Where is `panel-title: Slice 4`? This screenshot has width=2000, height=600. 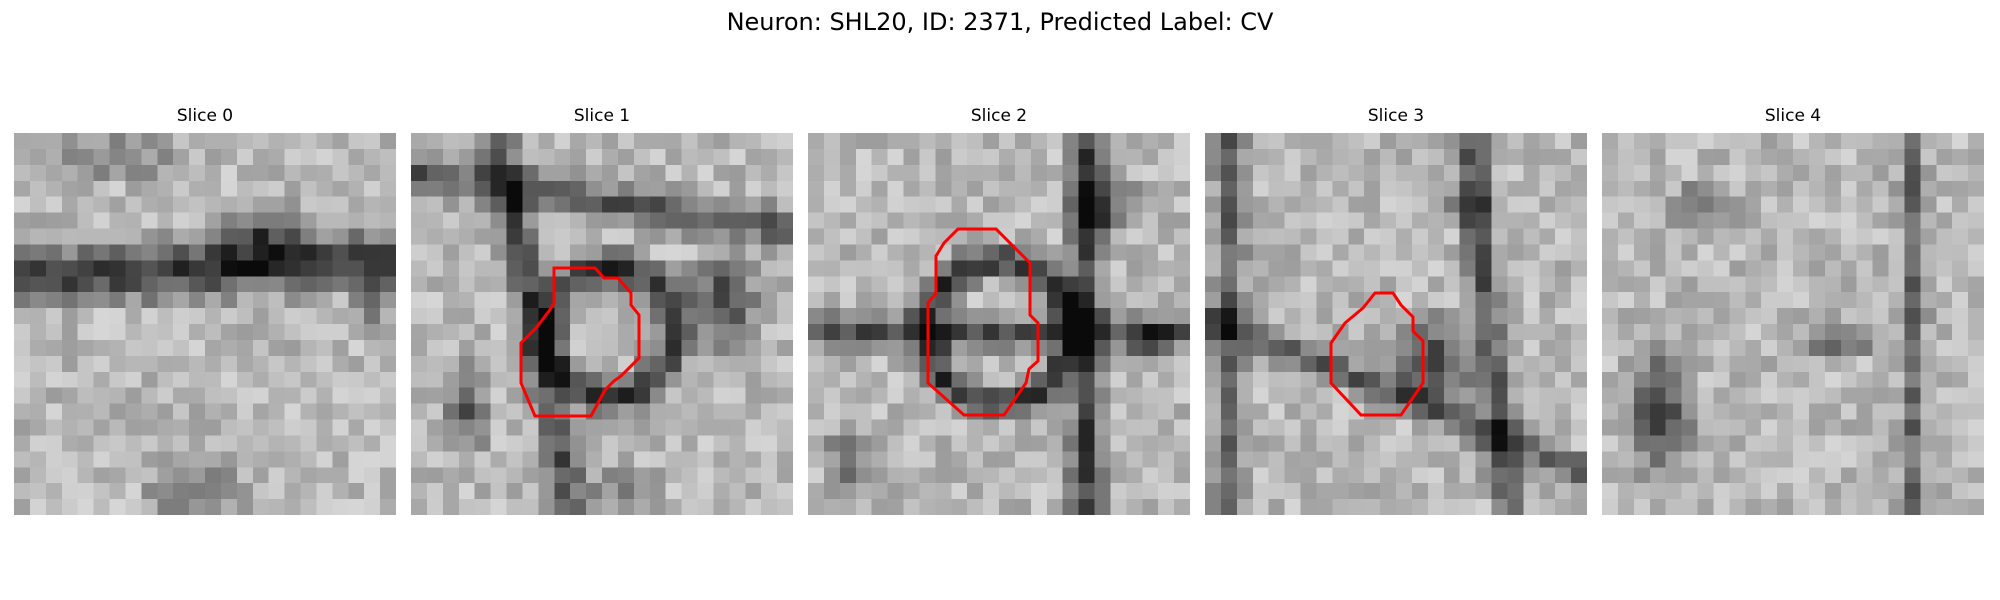
panel-title: Slice 4 is located at coordinates (1793, 116).